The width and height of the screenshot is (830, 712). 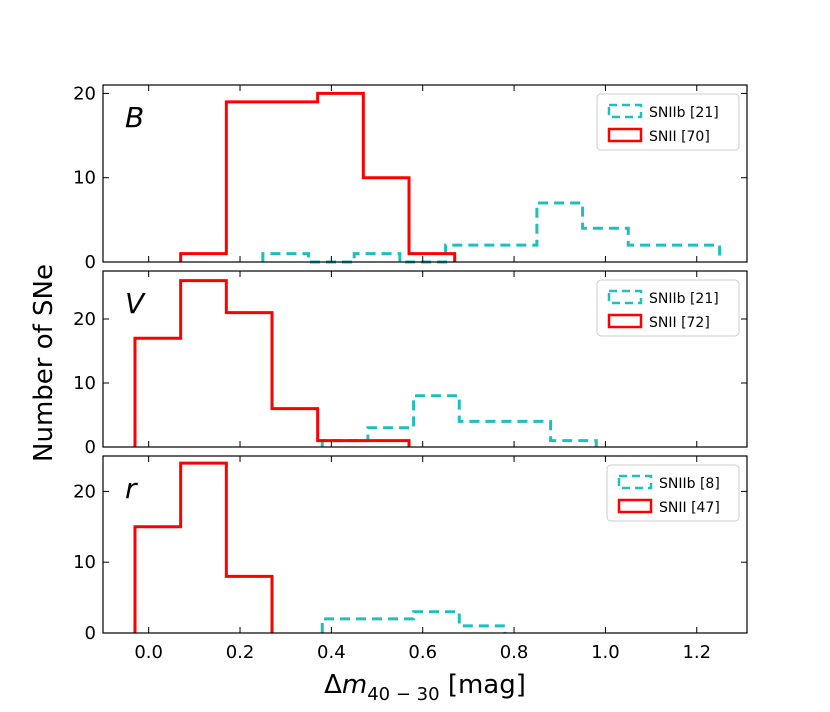 I want to click on x-axis-label-delta: Δ, so click(x=333, y=685).